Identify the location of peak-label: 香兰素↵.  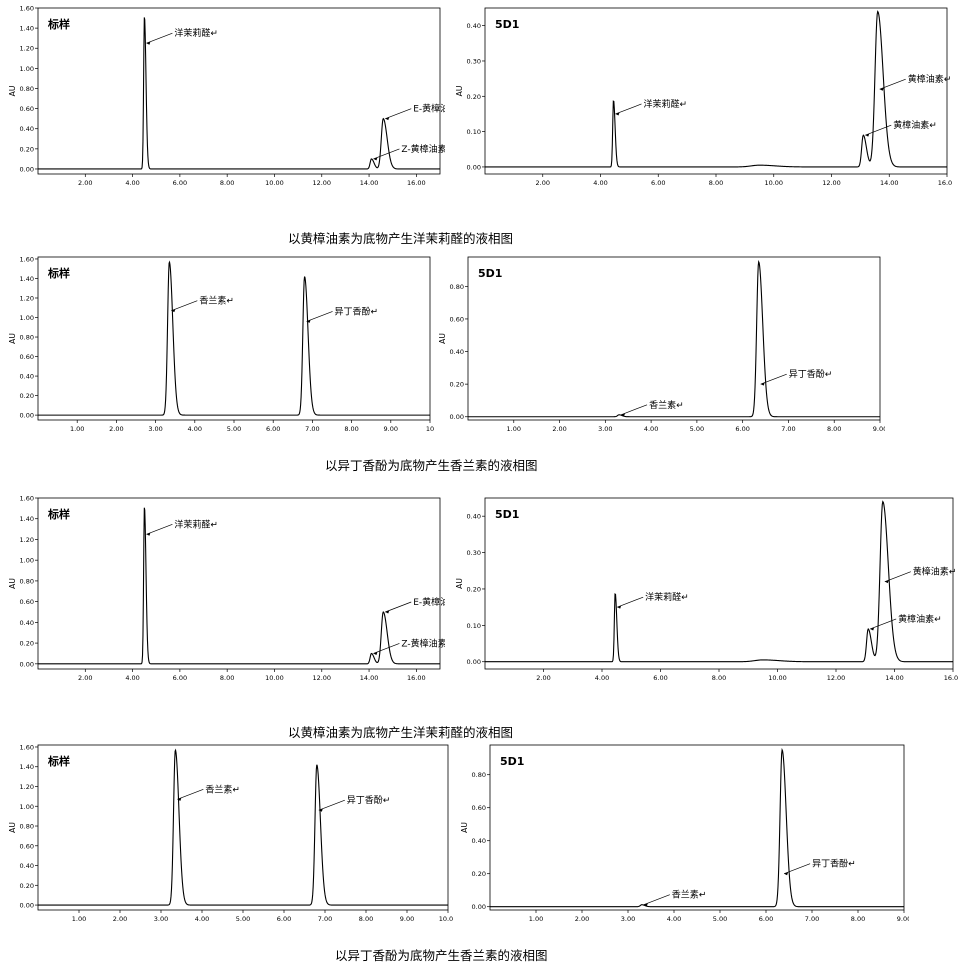
(222, 789).